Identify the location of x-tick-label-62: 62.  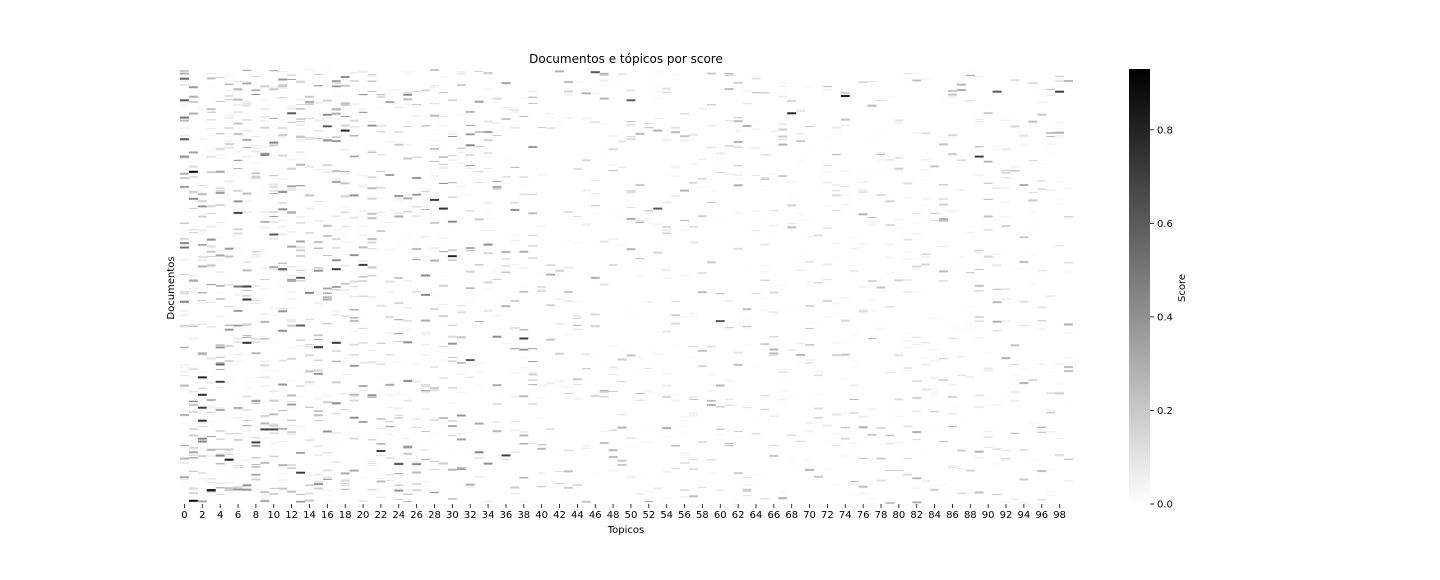
(738, 515).